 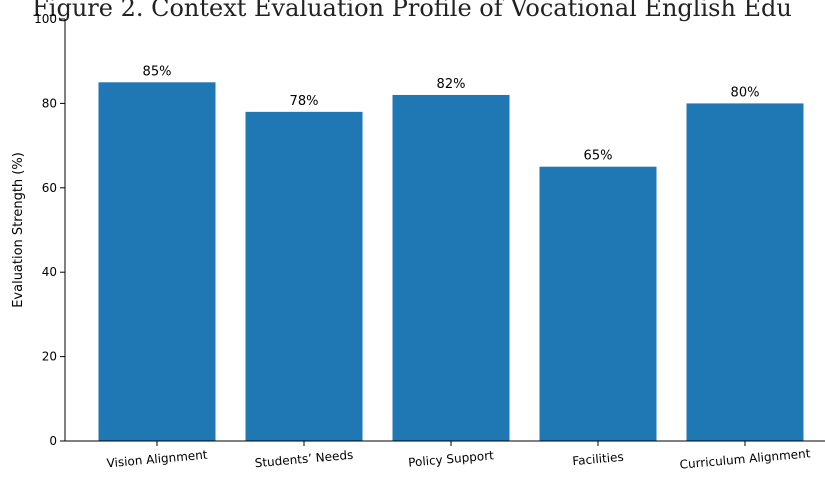 What do you see at coordinates (49, 103) in the screenshot?
I see `y-tick-label: 80` at bounding box center [49, 103].